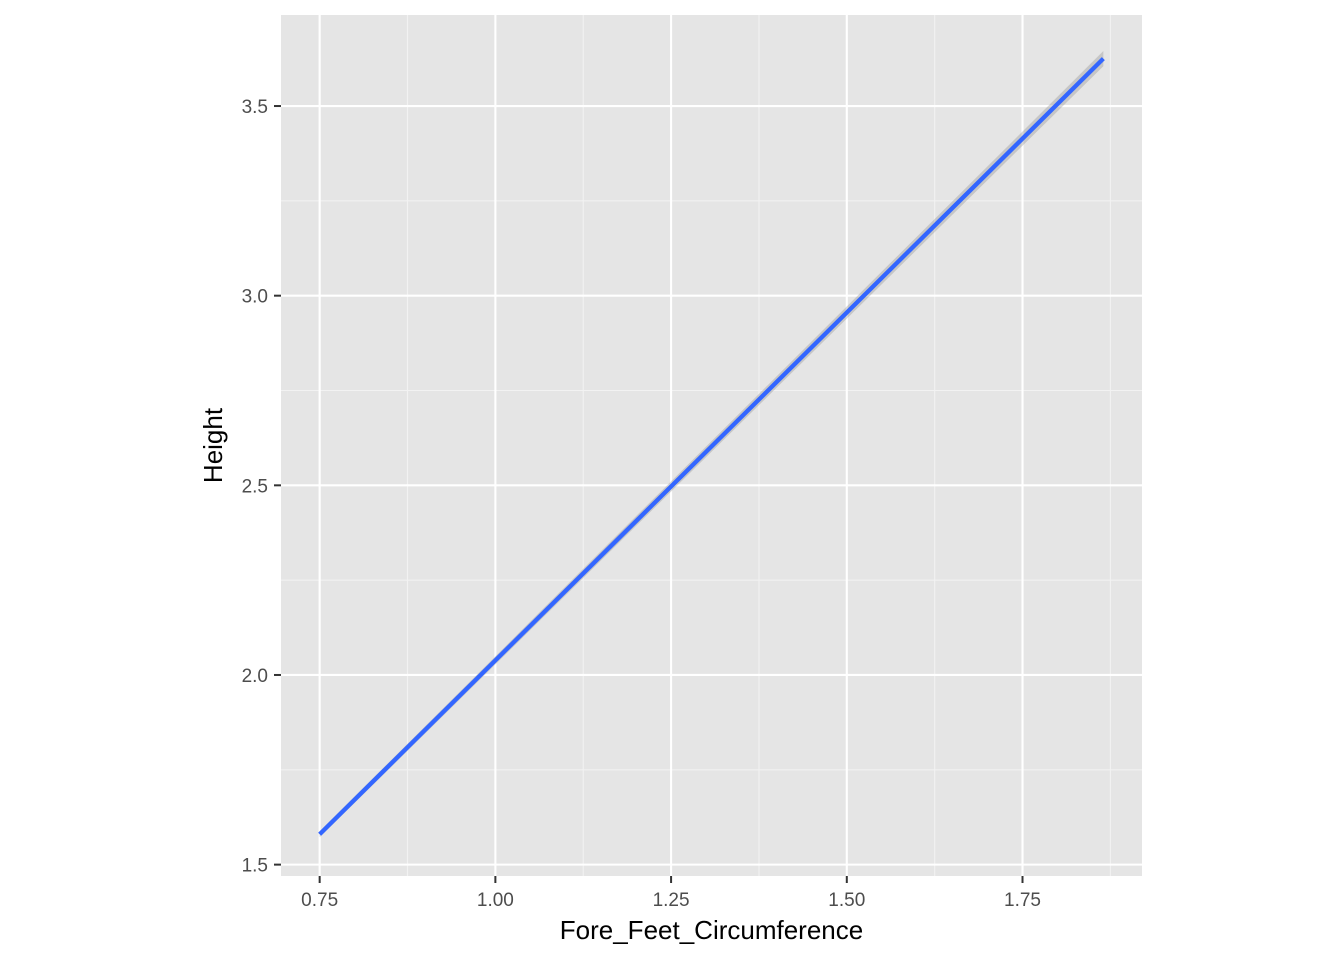 Image resolution: width=1344 pixels, height=960 pixels. I want to click on y-tick-label: 3.0, so click(255, 297).